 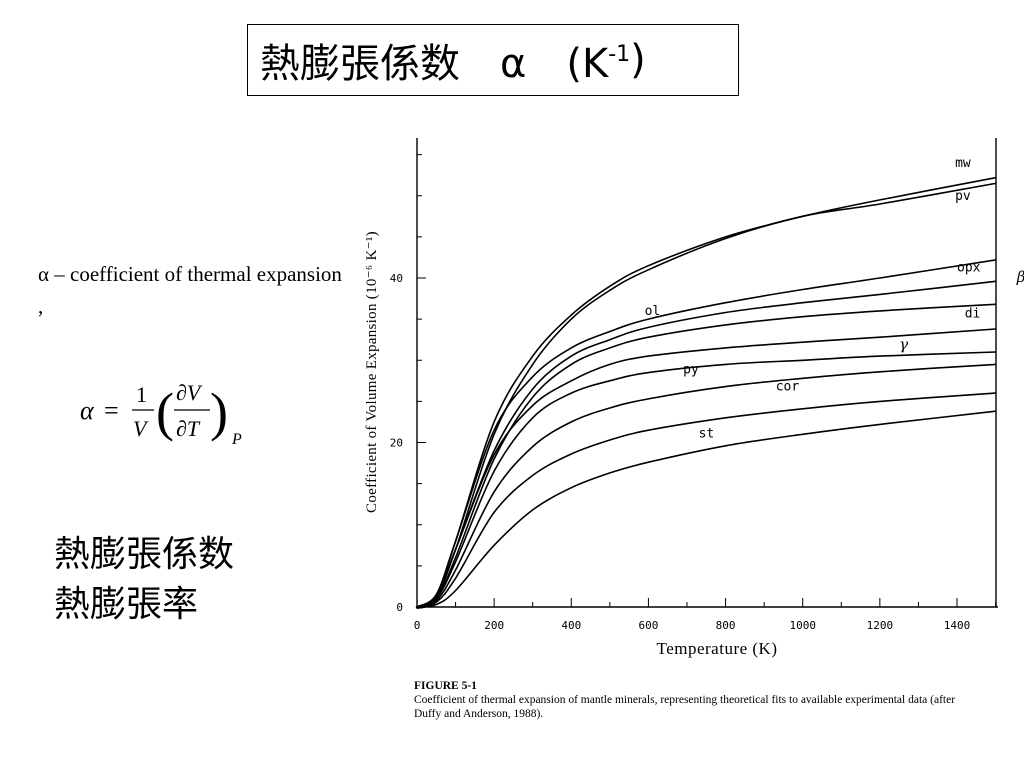 I want to click on x-tick-label: 1000, so click(x=802, y=625).